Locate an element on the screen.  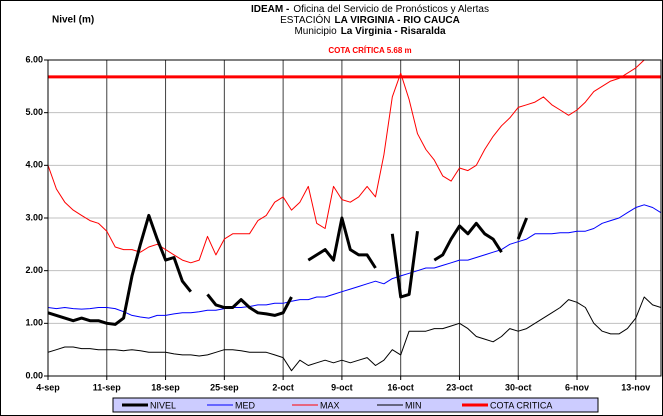
x-tick-label: 4-sep is located at coordinates (48, 387).